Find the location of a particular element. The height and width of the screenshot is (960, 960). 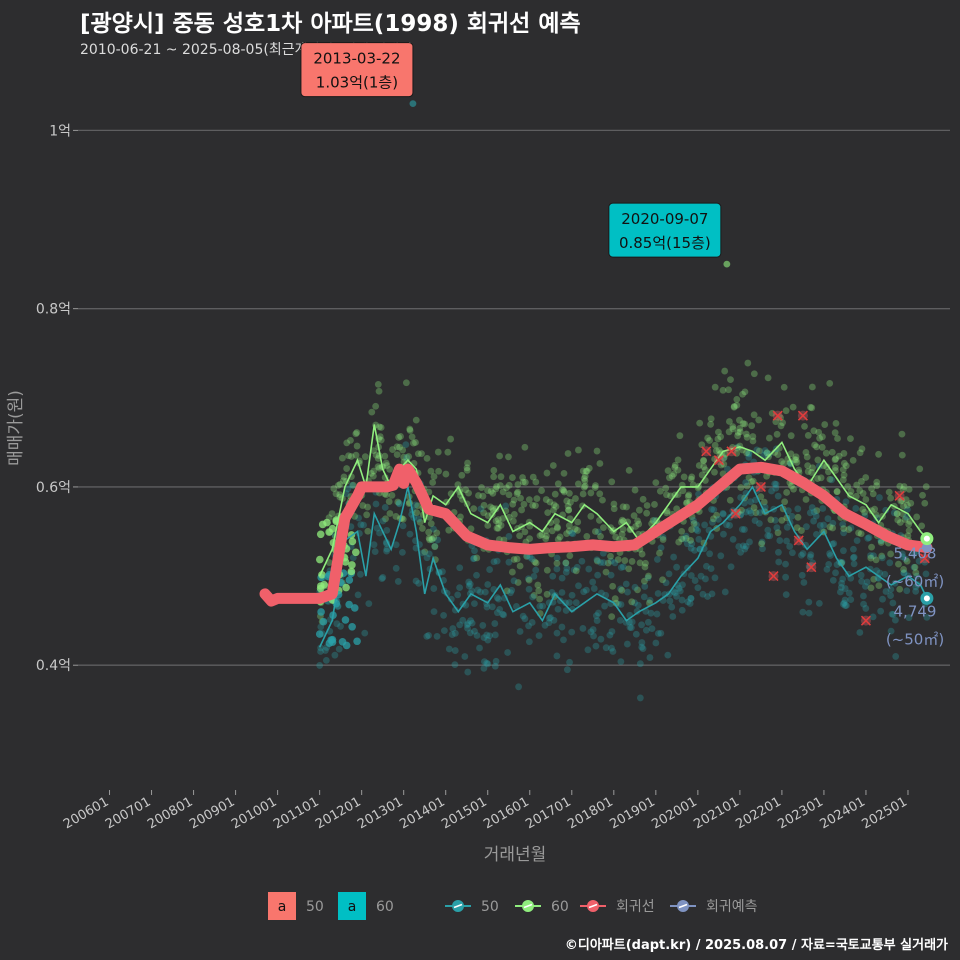

legend-swatch-key: a is located at coordinates (282, 907).